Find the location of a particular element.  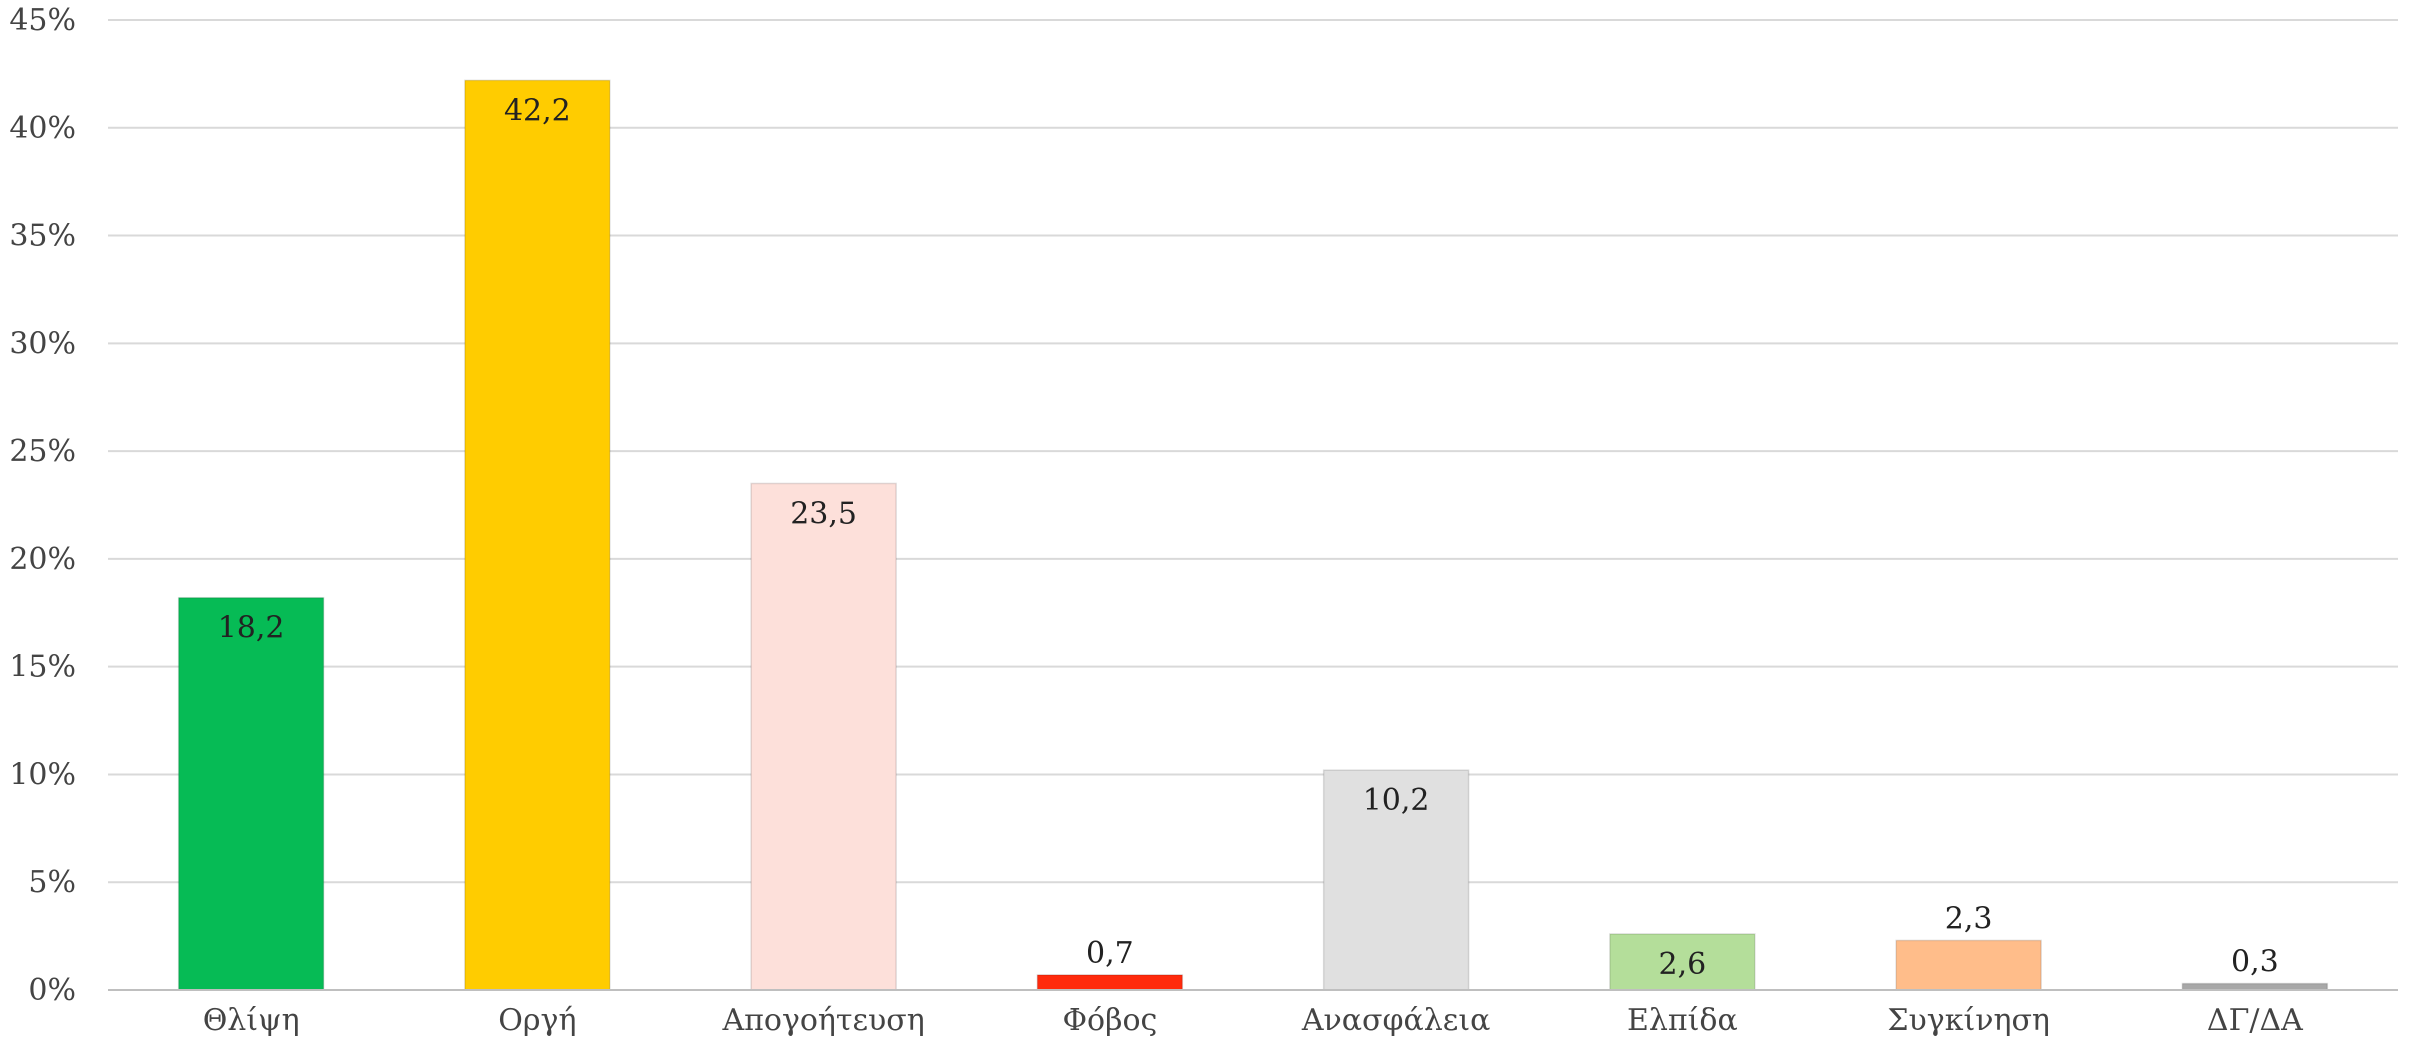

y-tick-label: 45% is located at coordinates (42, 20).